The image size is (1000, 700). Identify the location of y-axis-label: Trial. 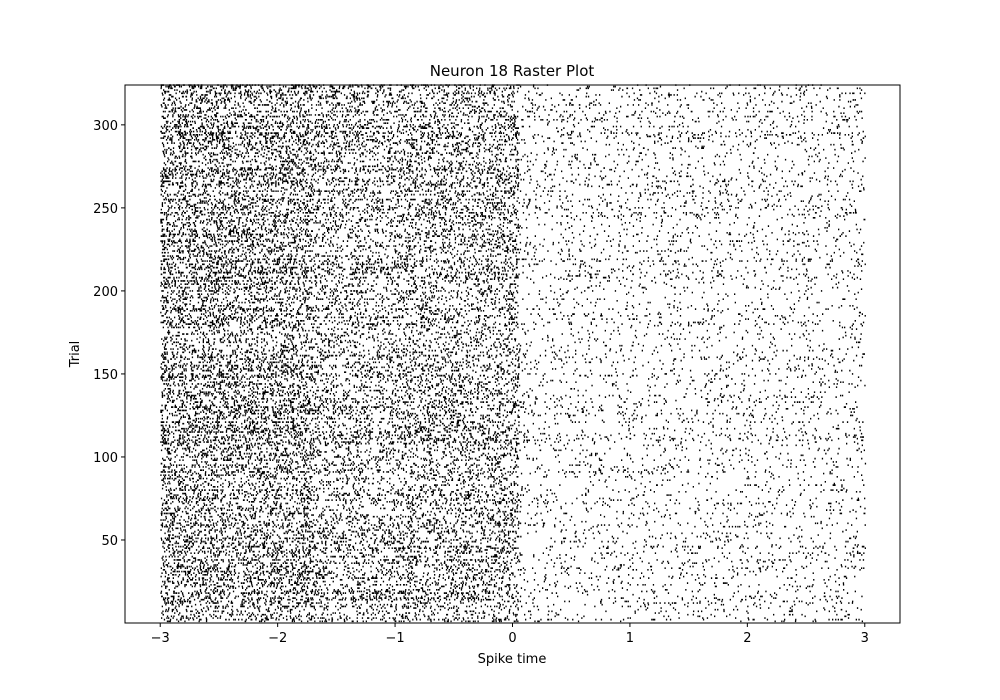
(75, 355).